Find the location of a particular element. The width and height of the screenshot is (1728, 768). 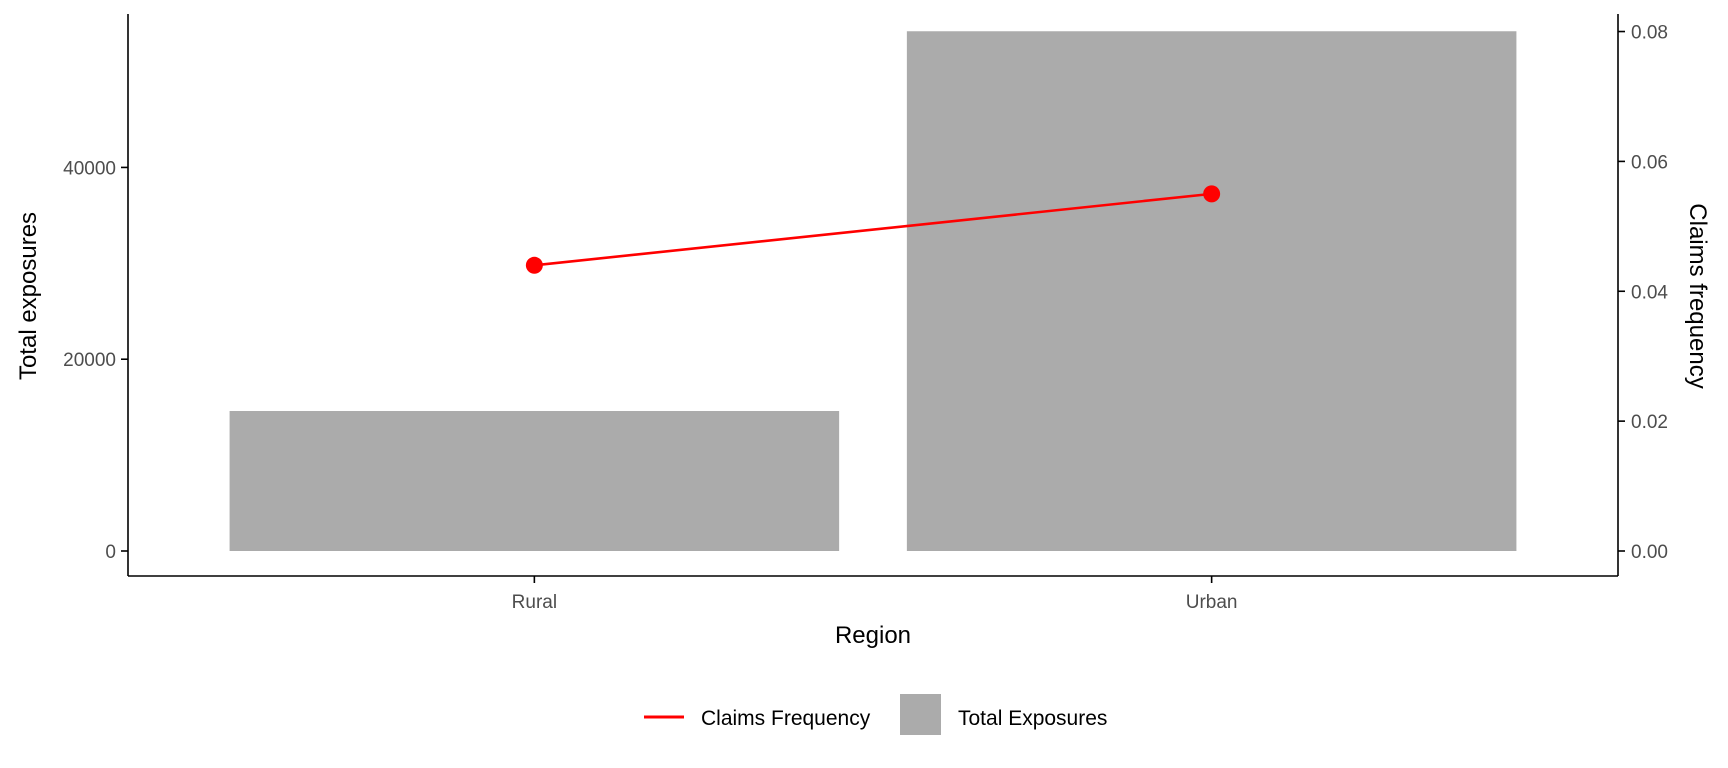

legend: Claims Frequency Total Exposures is located at coordinates (875, 714).